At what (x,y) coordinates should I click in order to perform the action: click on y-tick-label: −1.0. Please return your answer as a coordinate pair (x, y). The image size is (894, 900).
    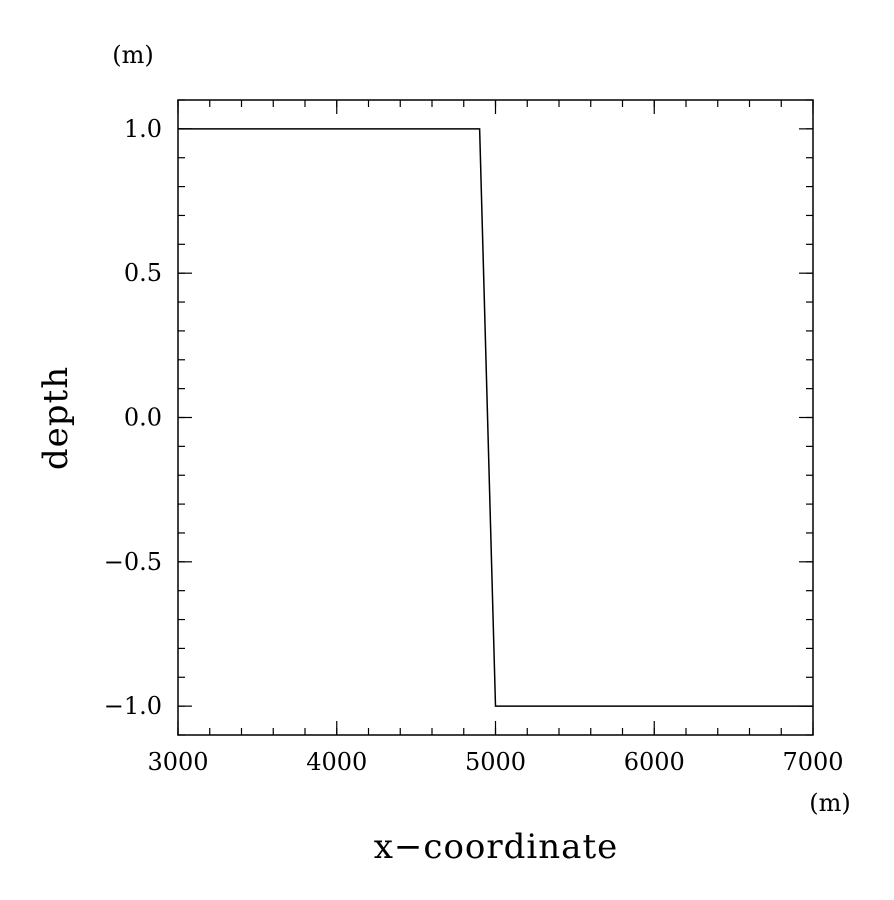
    Looking at the image, I should click on (133, 706).